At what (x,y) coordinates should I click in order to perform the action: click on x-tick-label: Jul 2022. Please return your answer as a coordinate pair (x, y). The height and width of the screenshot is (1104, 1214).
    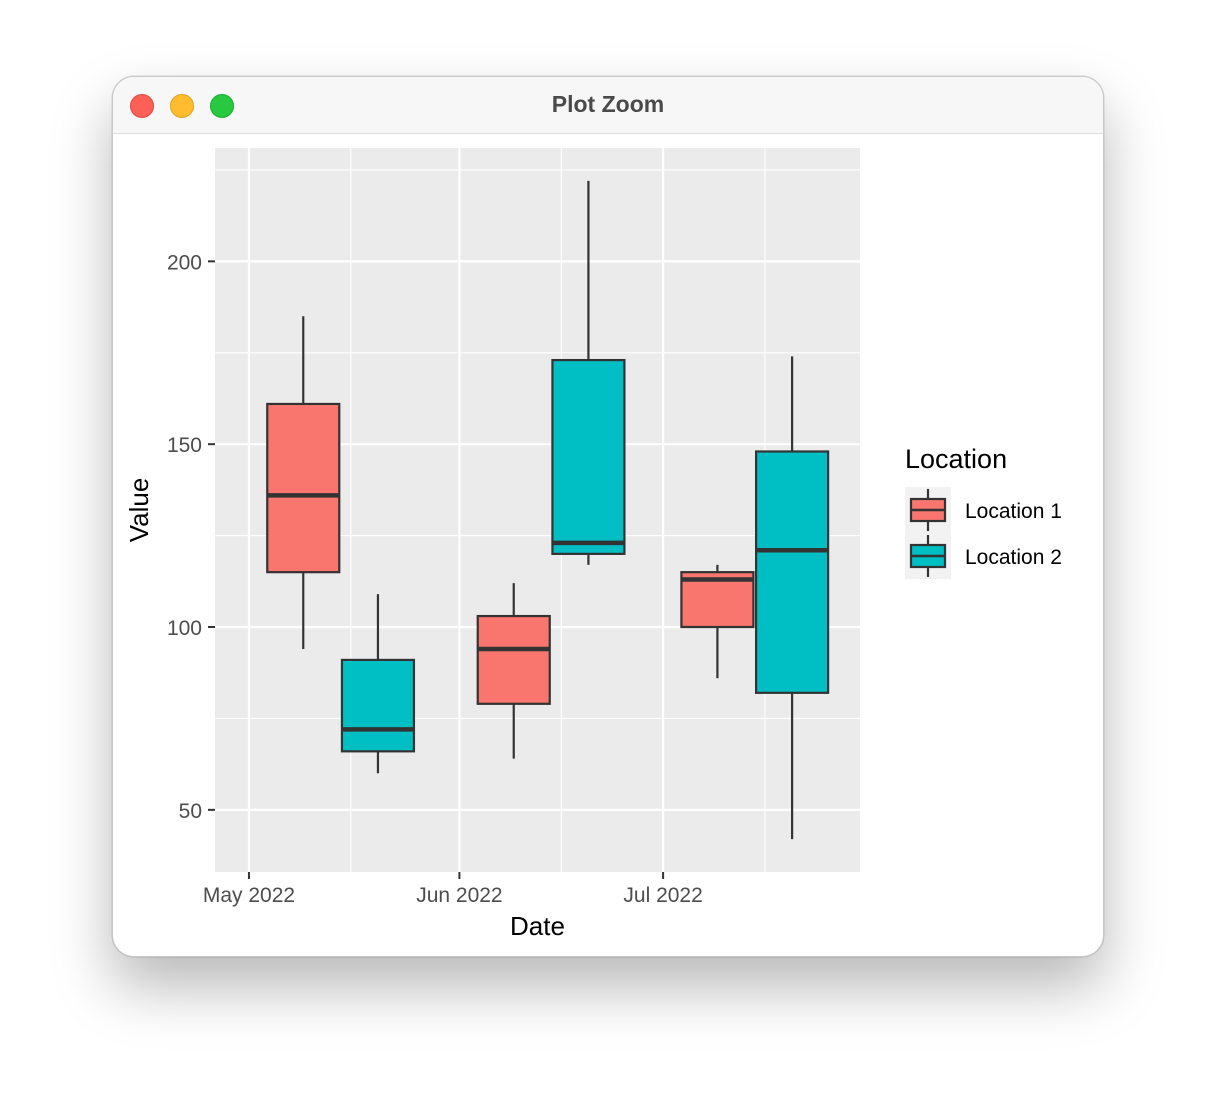
    Looking at the image, I should click on (662, 895).